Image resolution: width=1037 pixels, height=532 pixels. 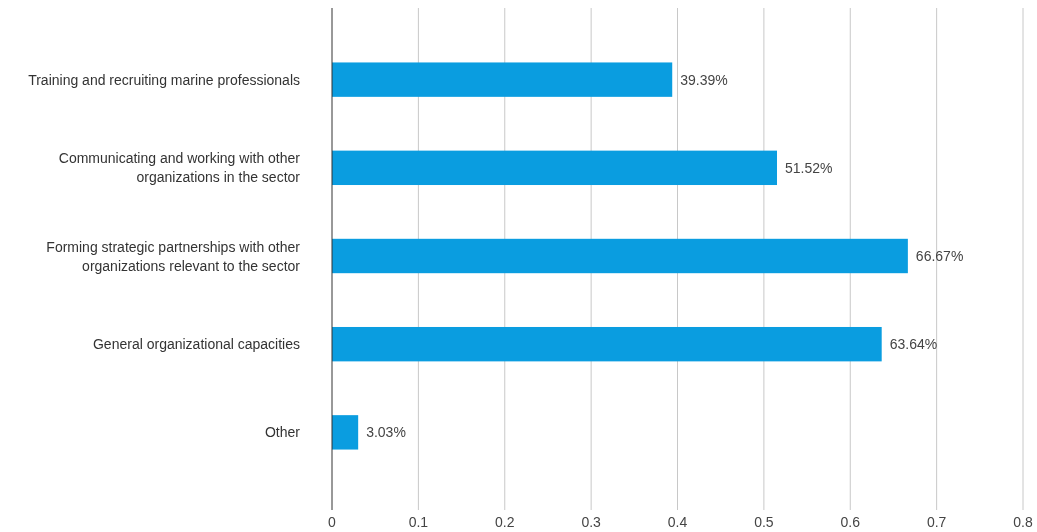 I want to click on x-tick-label: 0.7, so click(x=936, y=522).